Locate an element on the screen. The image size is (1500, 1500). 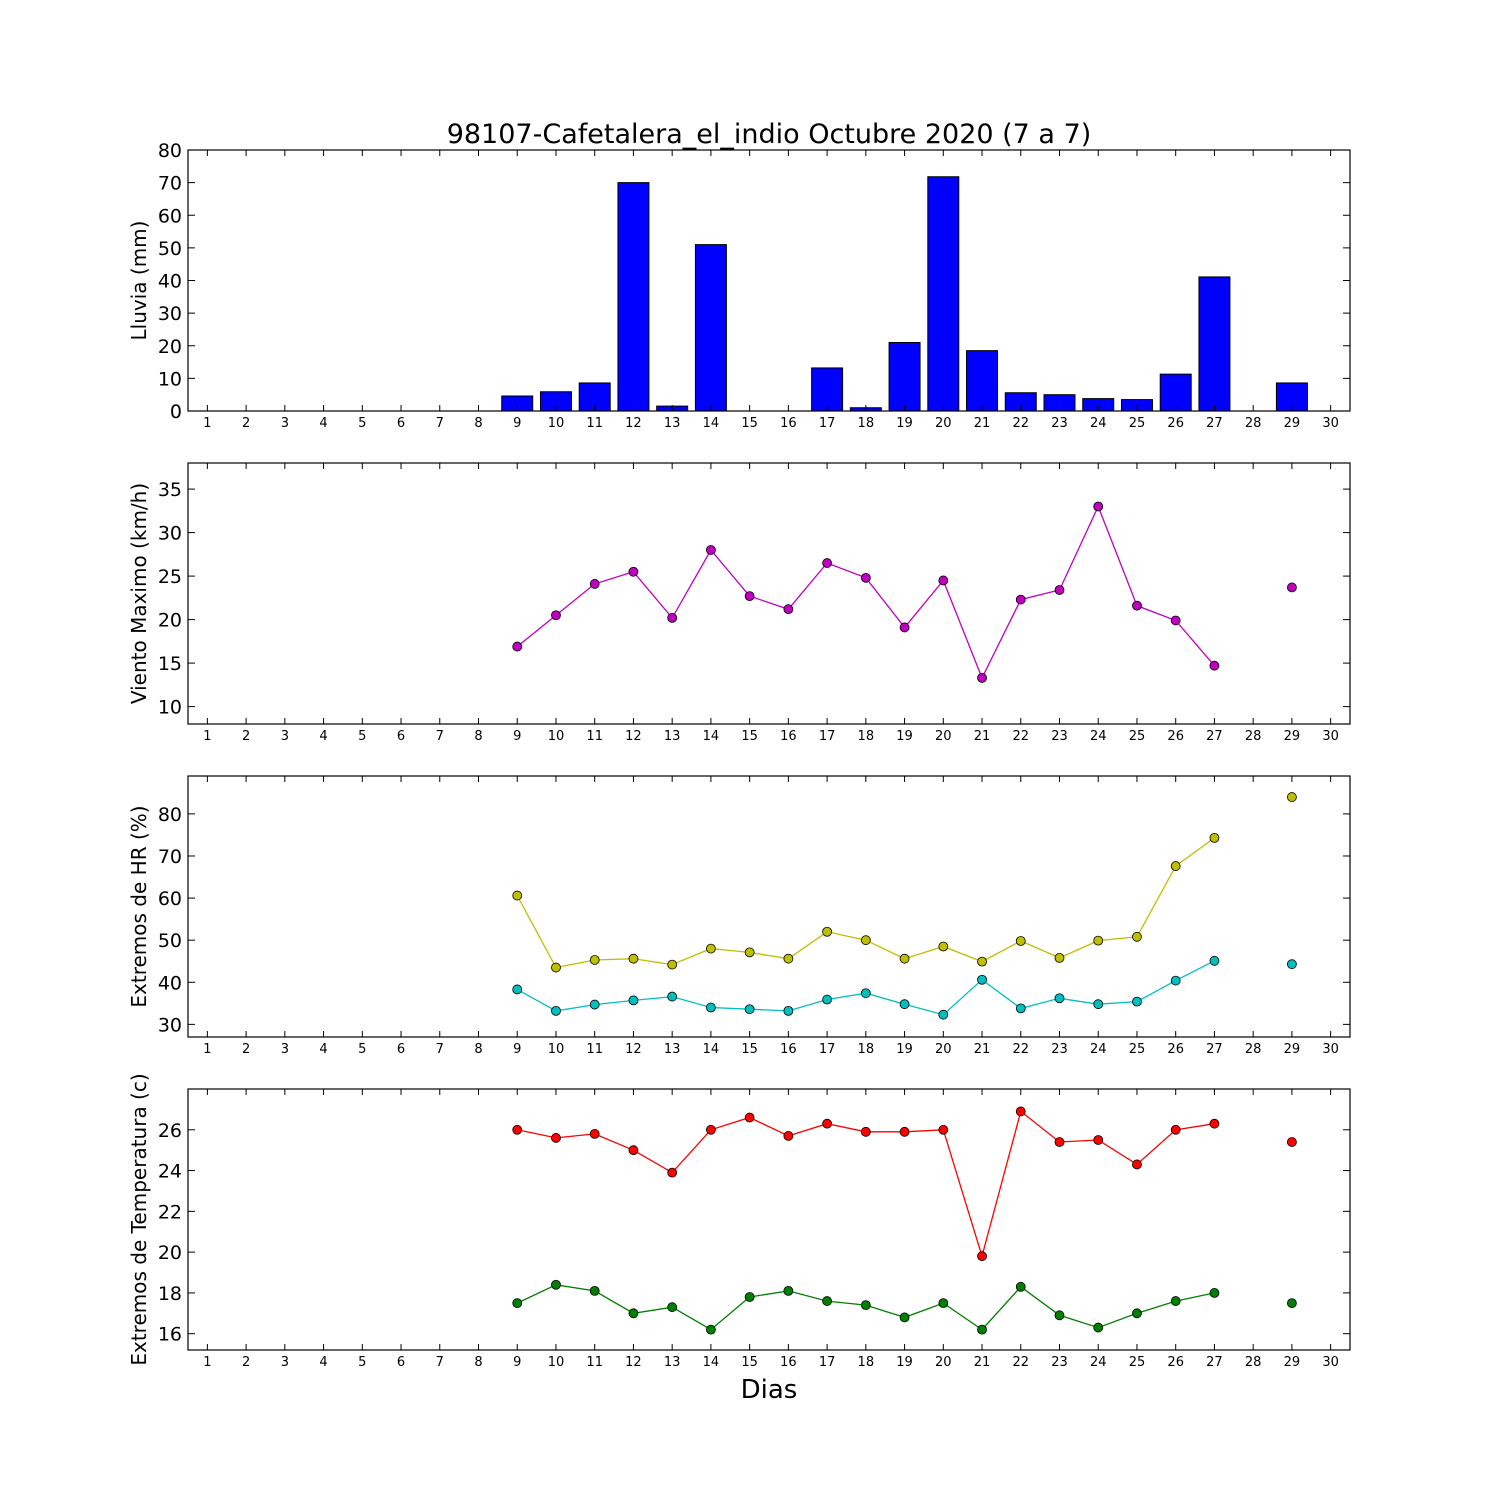
y-tick-label: 10 is located at coordinates (170, 379).